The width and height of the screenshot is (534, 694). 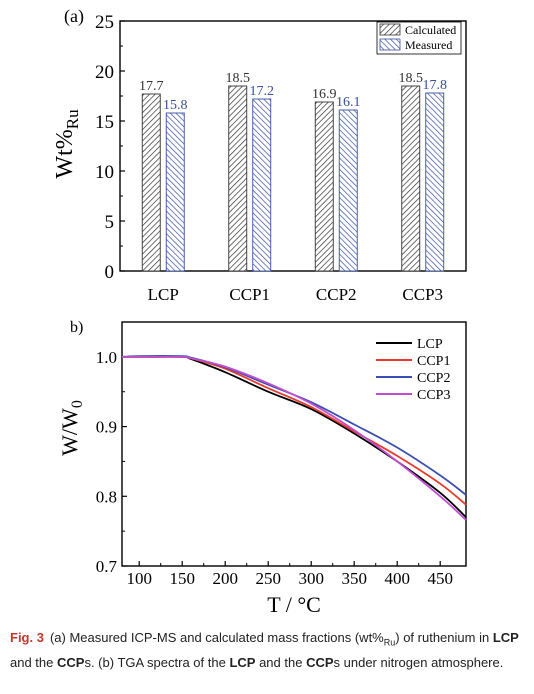 What do you see at coordinates (268, 578) in the screenshot?
I see `x-tick-label: 250` at bounding box center [268, 578].